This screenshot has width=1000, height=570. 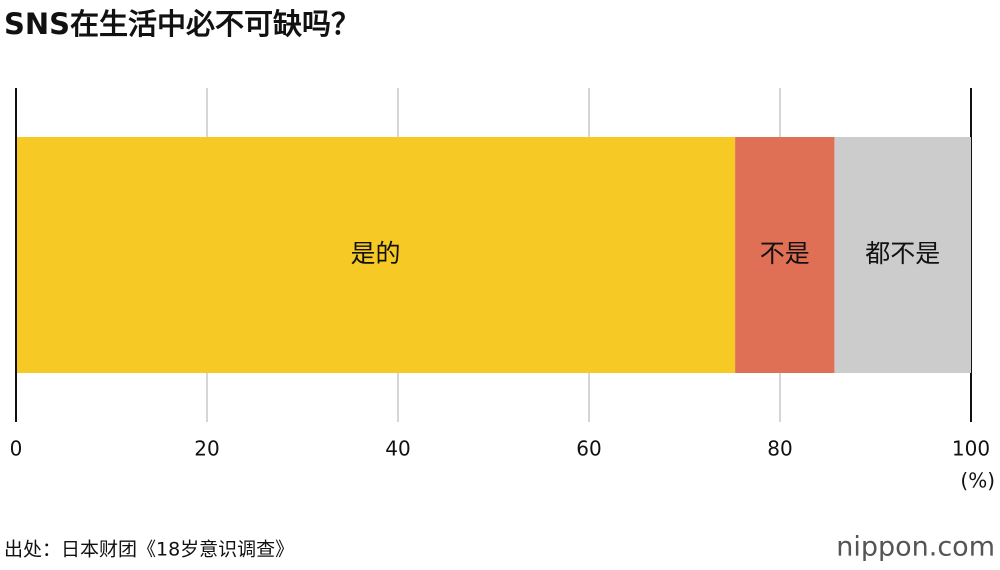 I want to click on segment-label: 不是, so click(x=785, y=253).